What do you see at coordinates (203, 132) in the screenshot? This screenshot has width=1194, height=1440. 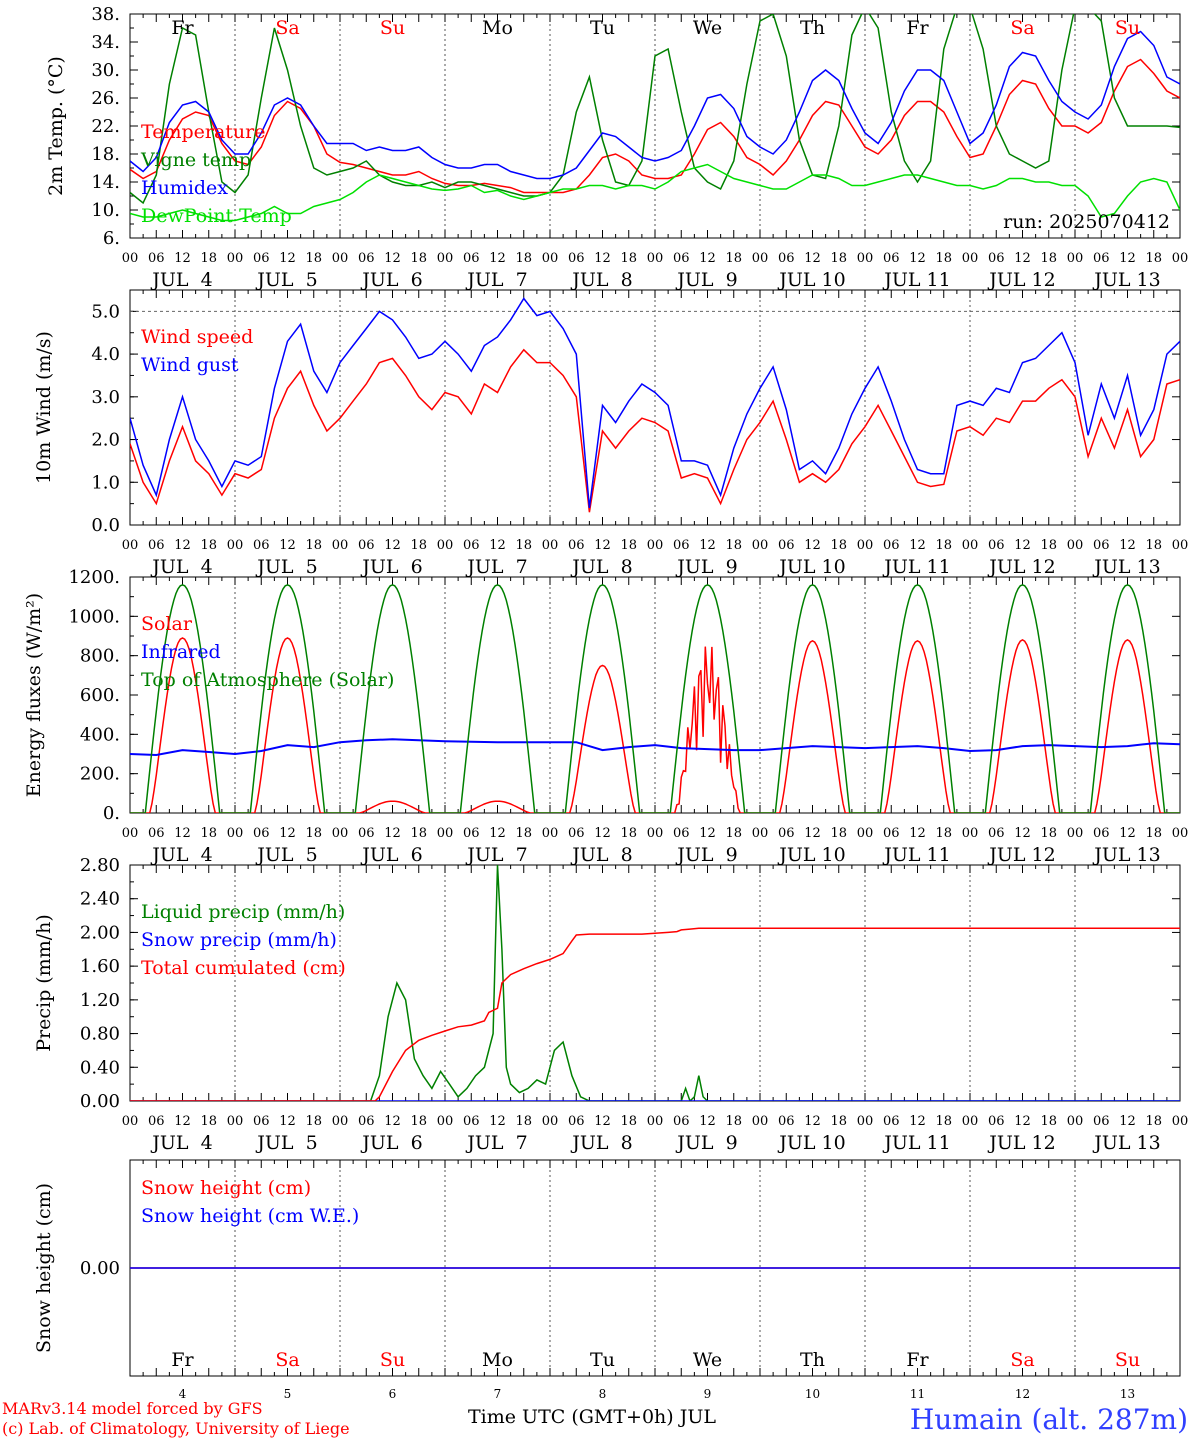 I see `legend-entry: Temperature` at bounding box center [203, 132].